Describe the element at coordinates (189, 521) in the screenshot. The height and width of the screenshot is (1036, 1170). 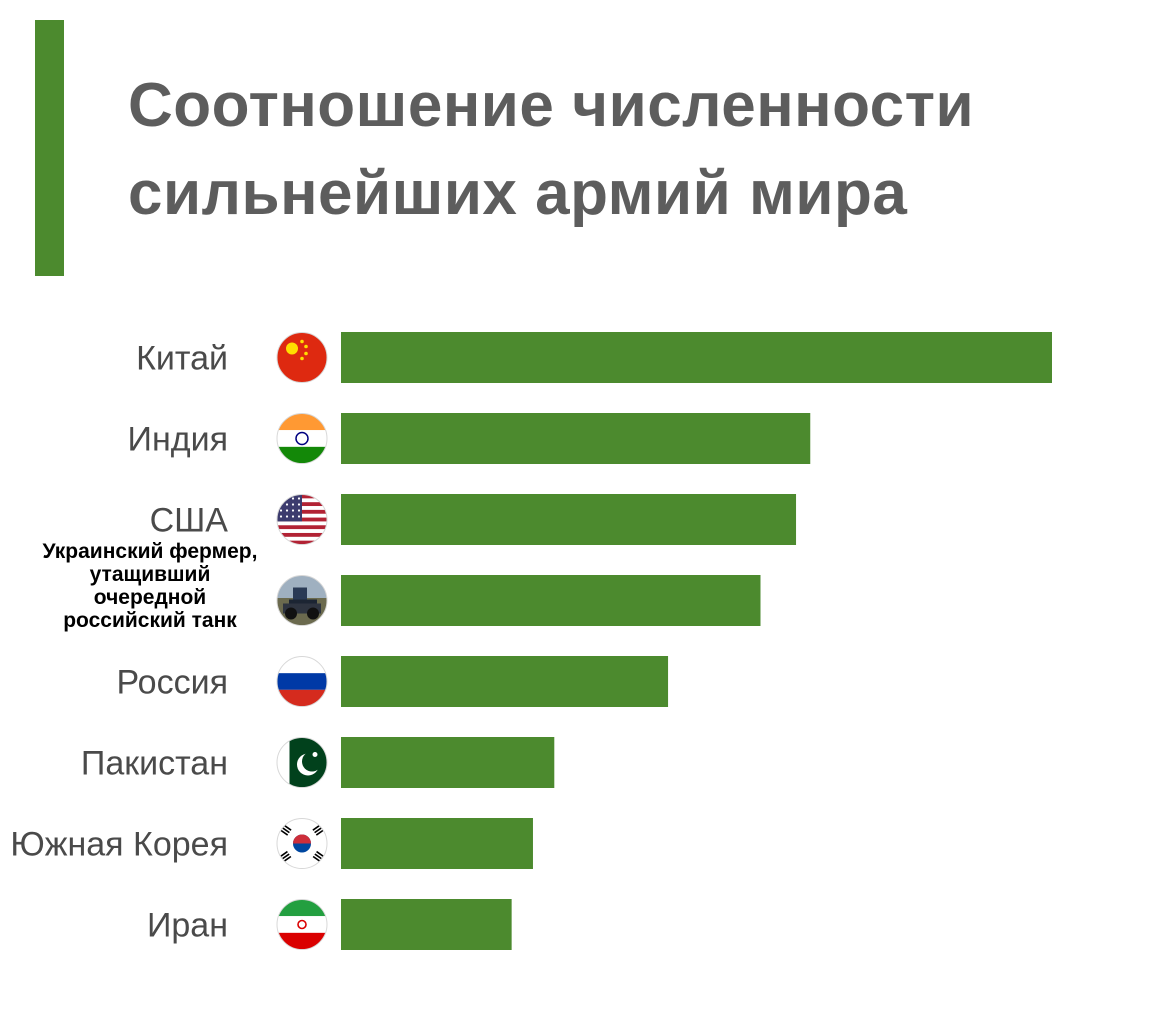
I see `category-label-usa: США` at that location.